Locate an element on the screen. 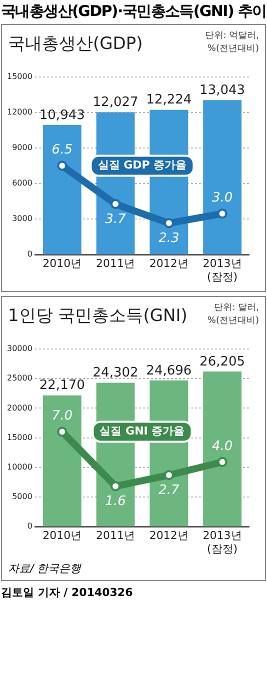  data-label: 24,696 is located at coordinates (169, 370).